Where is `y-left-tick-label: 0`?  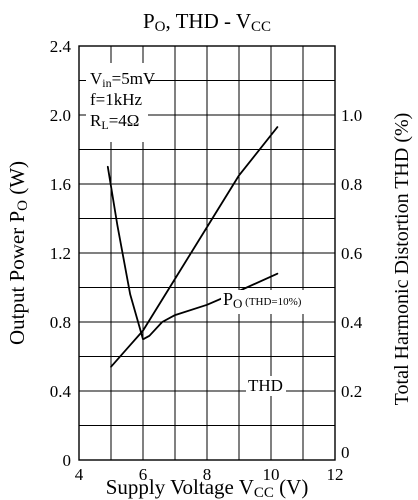
y-left-tick-label: 0 is located at coordinates (67, 460).